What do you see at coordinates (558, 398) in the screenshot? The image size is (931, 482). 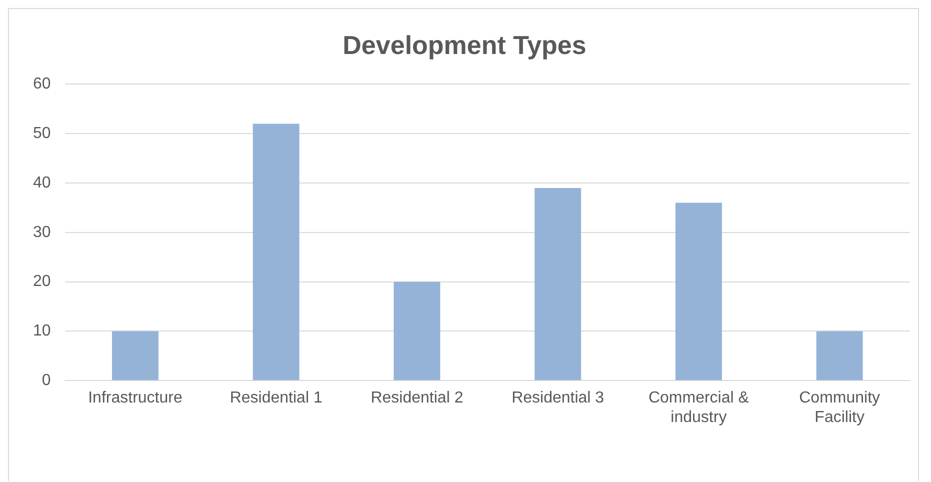 I see `x-tick-label: Residential 3` at bounding box center [558, 398].